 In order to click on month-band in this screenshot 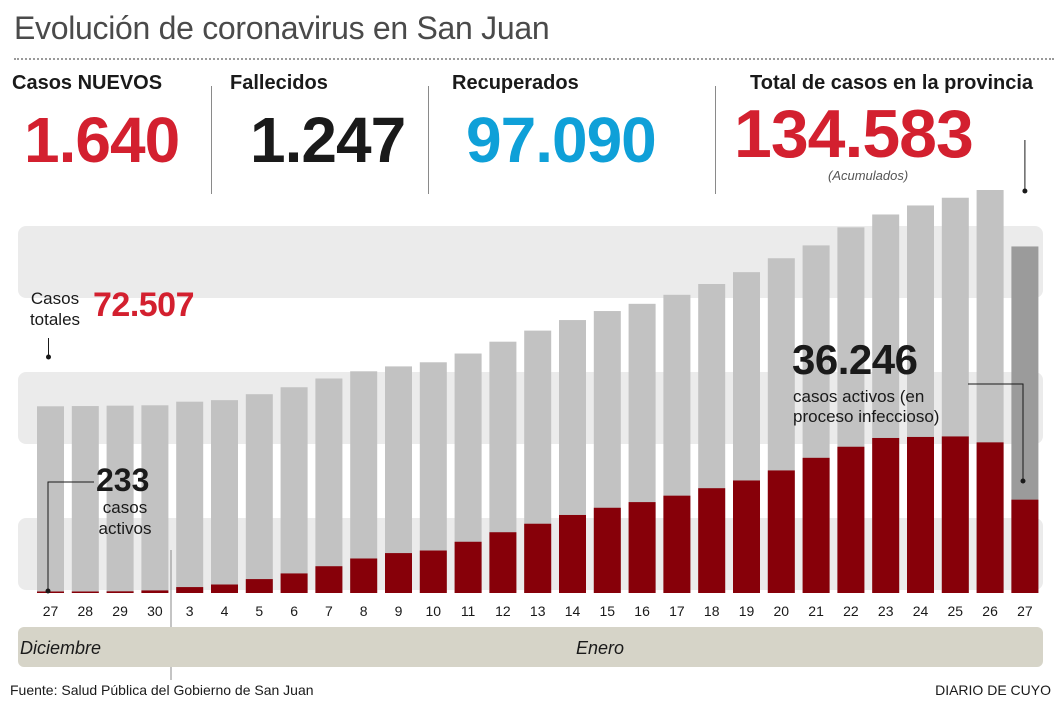, I will do `click(530, 647)`.